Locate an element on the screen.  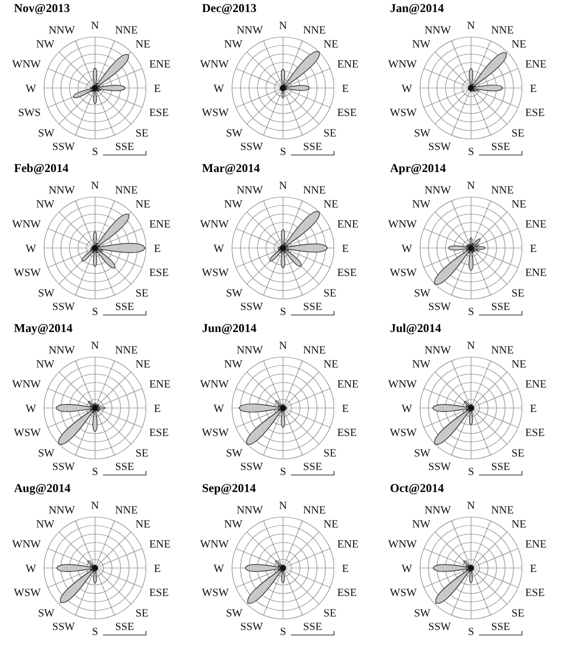
chart-title: Aug@2014 is located at coordinates (42, 488).